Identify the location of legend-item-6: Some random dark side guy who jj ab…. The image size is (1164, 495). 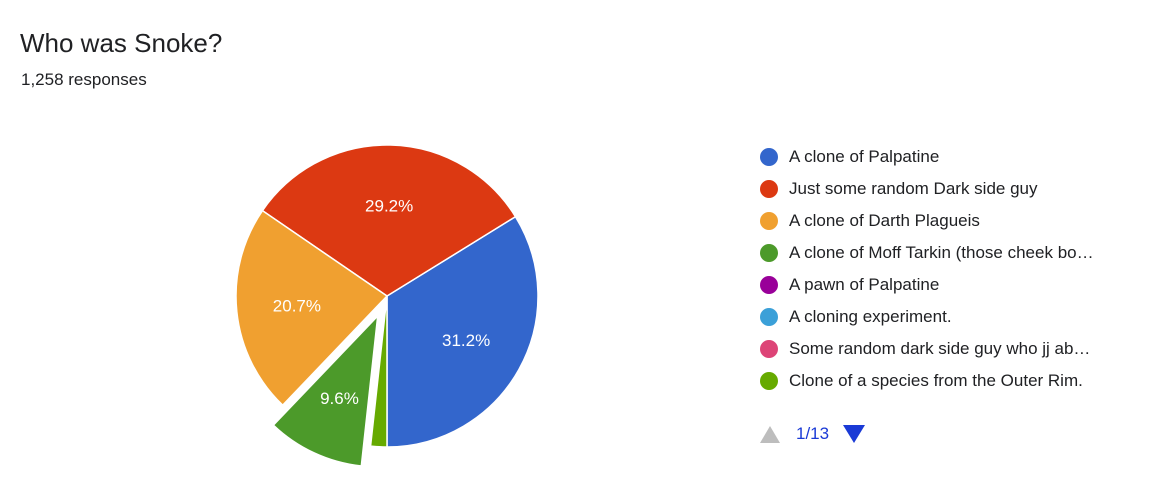
(960, 349).